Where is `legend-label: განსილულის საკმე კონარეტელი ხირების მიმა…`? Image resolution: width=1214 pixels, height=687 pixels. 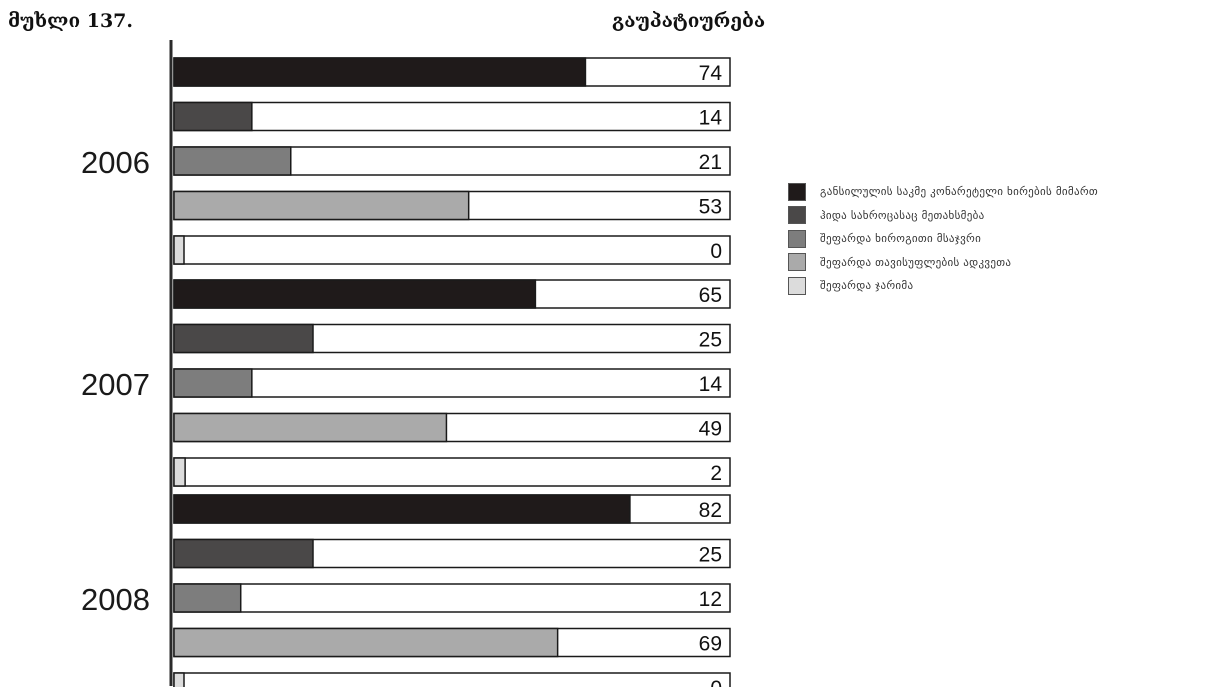
legend-label: განსილულის საკმე კონარეტელი ხირების მიმა… is located at coordinates (959, 192).